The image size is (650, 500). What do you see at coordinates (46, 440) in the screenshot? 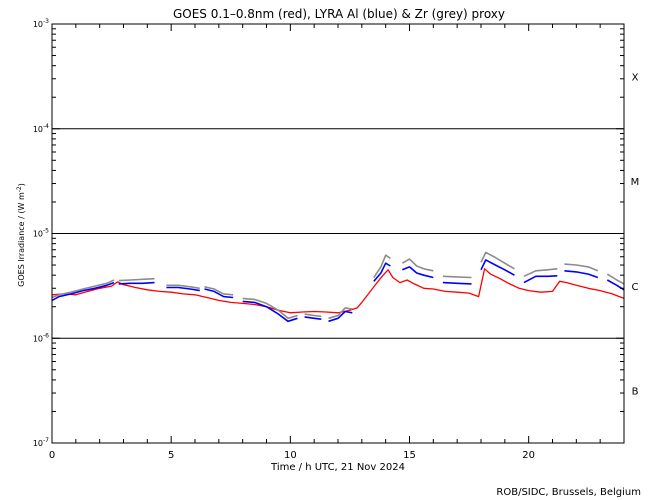
I see `y-tick-exponent: -7` at bounding box center [46, 440].